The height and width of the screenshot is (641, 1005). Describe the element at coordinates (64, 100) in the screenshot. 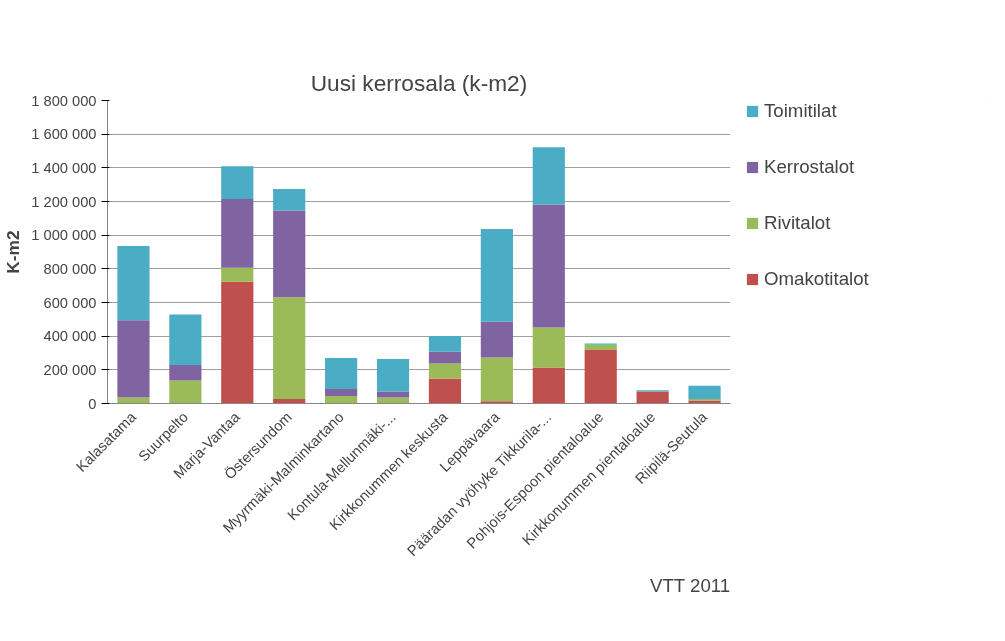

I see `y-tick-label: 1 800 000` at that location.